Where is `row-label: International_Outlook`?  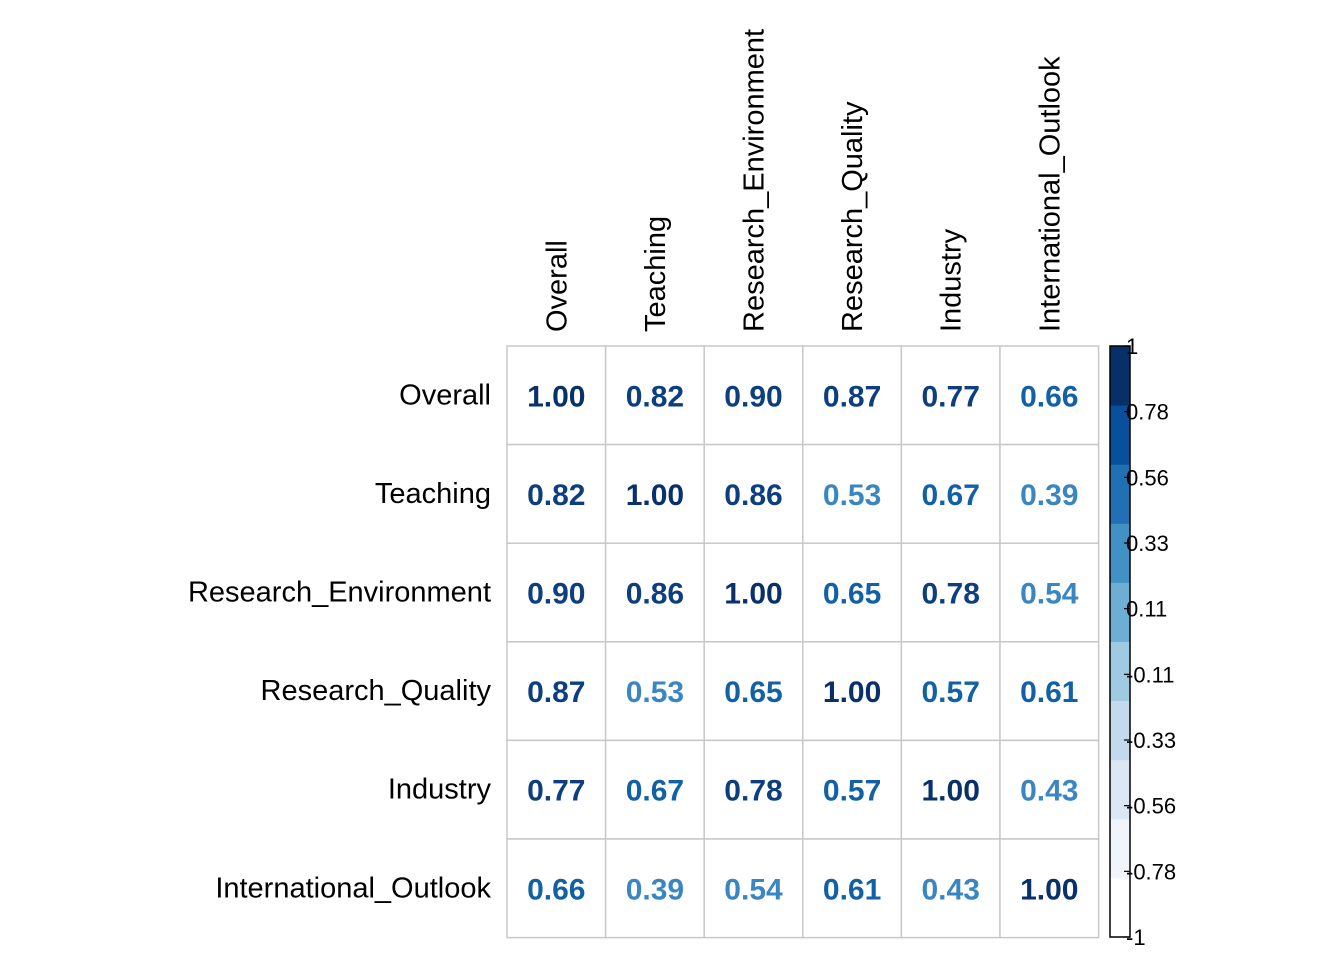 row-label: International_Outlook is located at coordinates (353, 888).